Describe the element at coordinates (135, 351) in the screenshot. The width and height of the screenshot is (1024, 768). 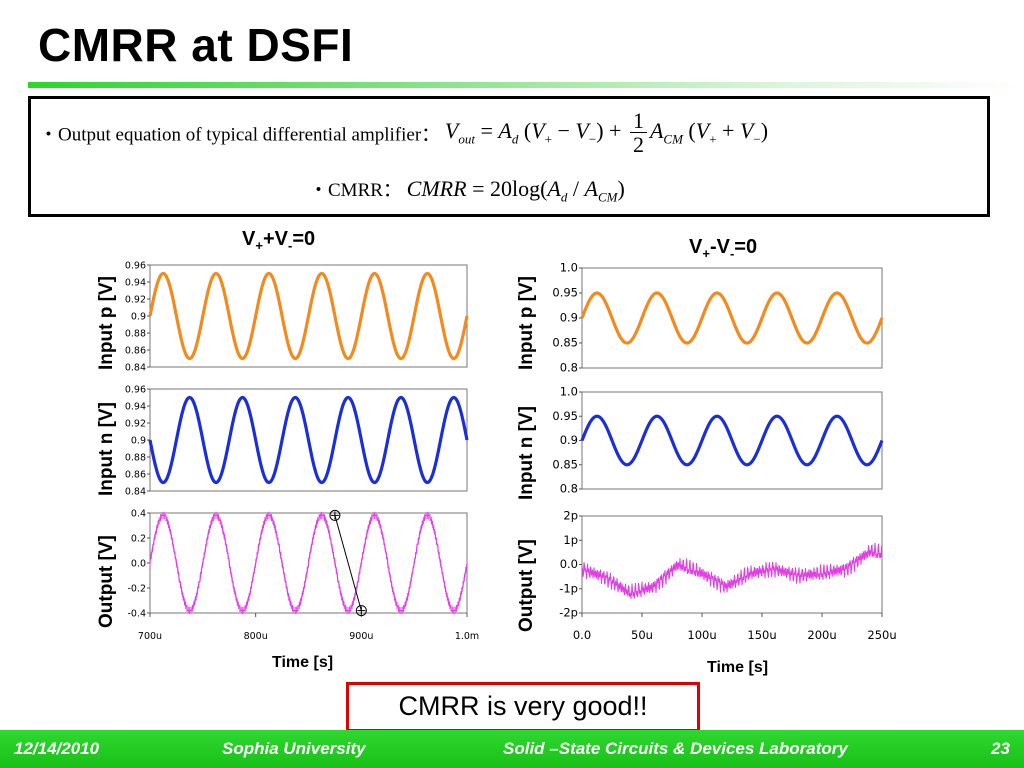
I see `left-input-p-ytick-label: 0.86` at that location.